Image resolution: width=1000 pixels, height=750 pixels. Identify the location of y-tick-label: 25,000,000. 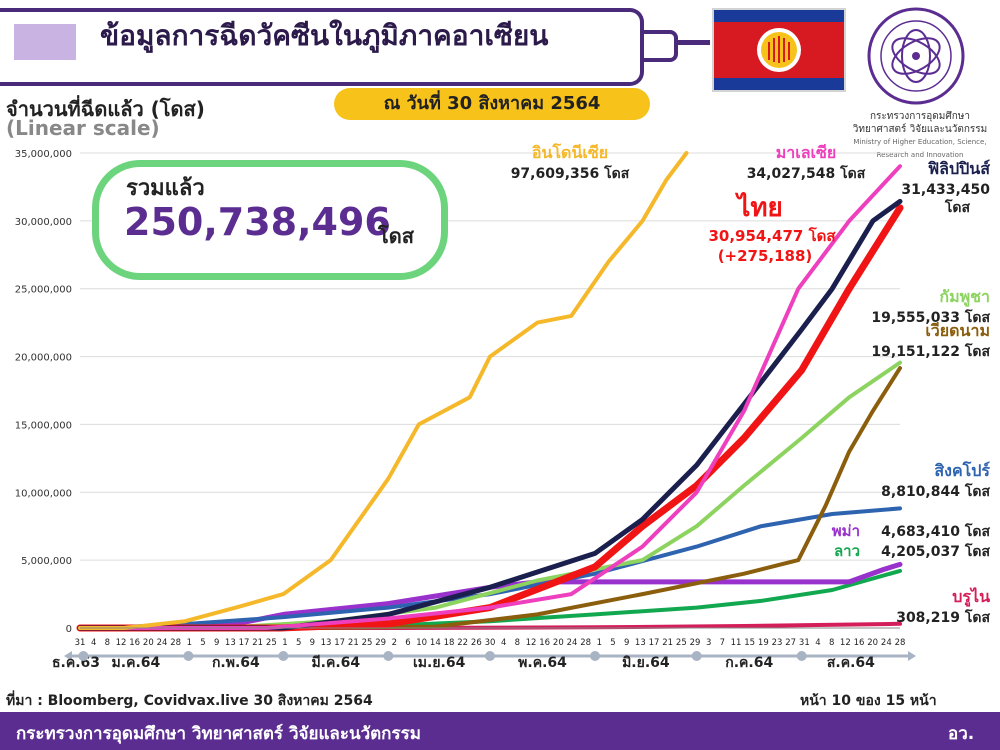
(43, 290).